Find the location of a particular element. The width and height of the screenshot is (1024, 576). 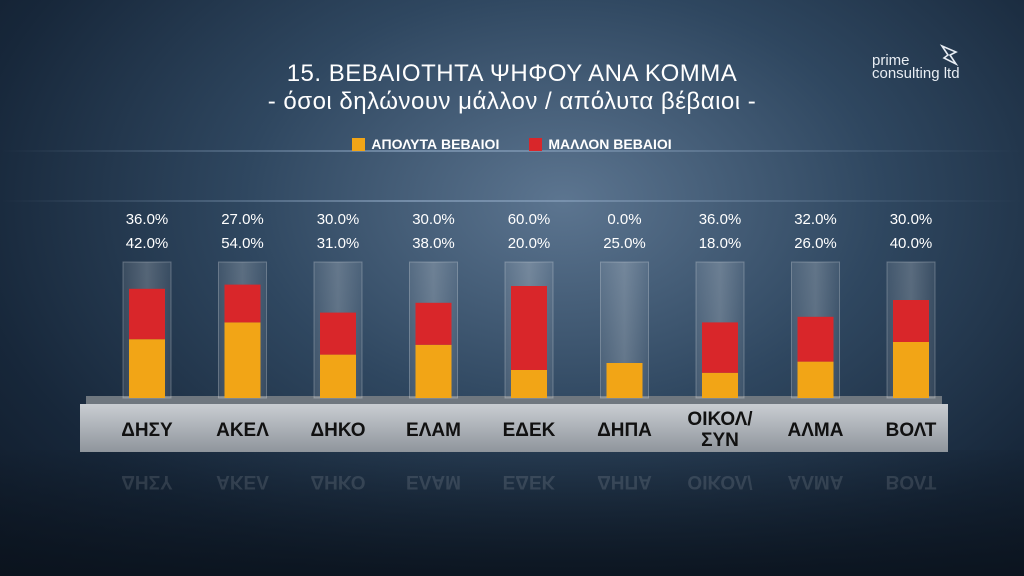

label-absolutely-4: 38.0% is located at coordinates (433, 243).